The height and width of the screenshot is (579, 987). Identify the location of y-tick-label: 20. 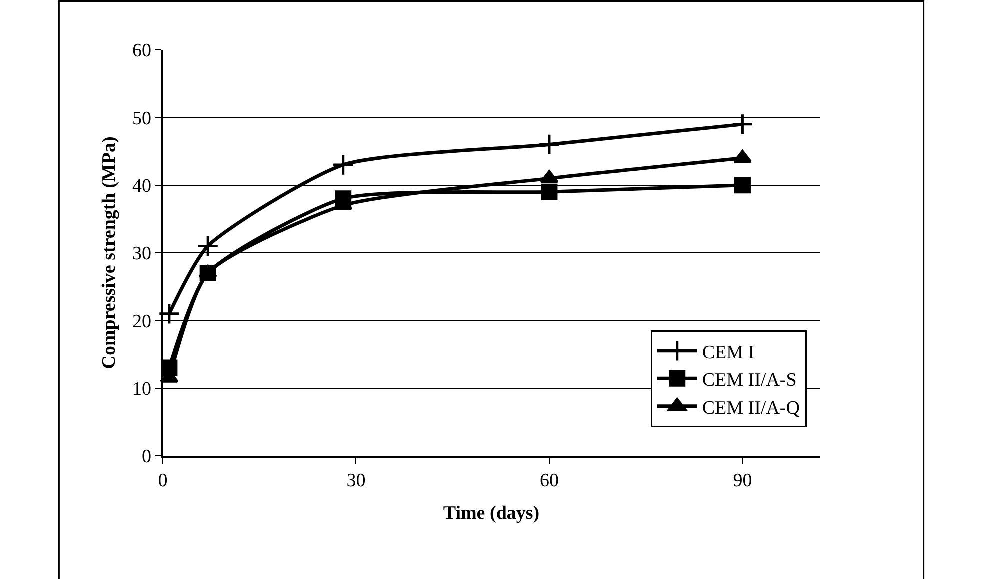
(142, 321).